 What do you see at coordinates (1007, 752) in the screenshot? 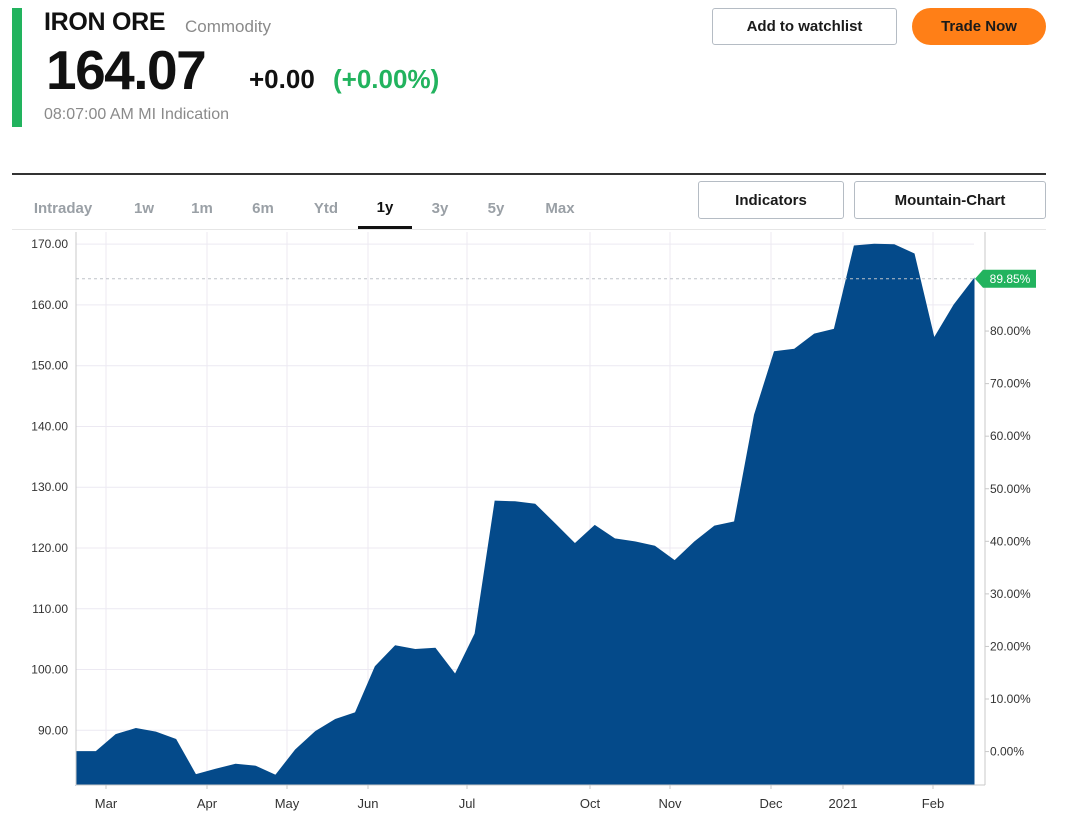
I see `right-axis-label: 0.00%` at bounding box center [1007, 752].